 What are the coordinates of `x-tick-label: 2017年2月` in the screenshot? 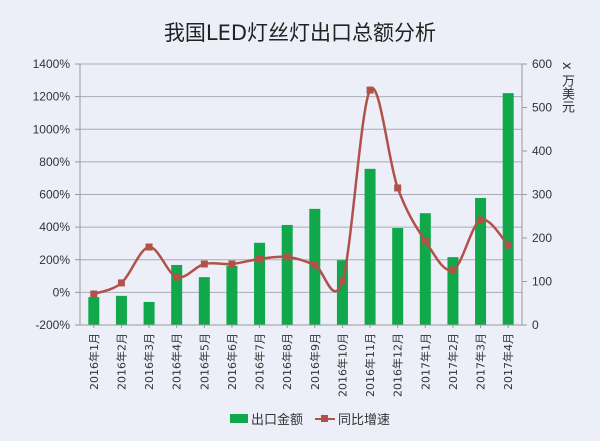 It's located at (453, 361).